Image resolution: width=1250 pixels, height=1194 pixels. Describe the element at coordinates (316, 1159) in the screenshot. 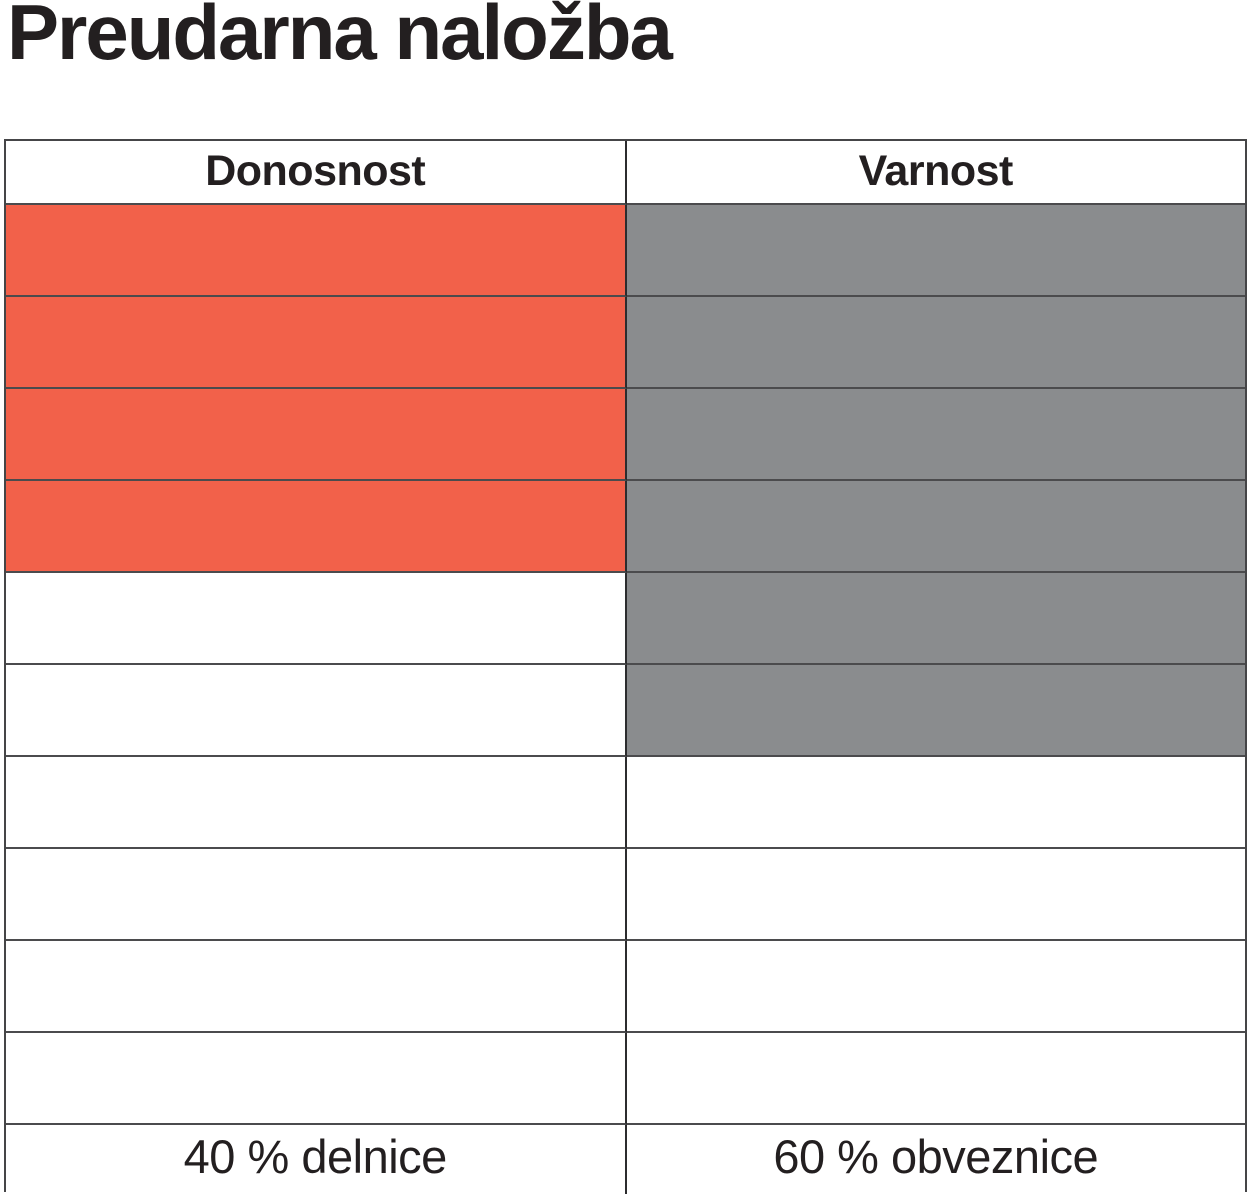

I see `footer-label-delnice: 40 % delnice` at that location.